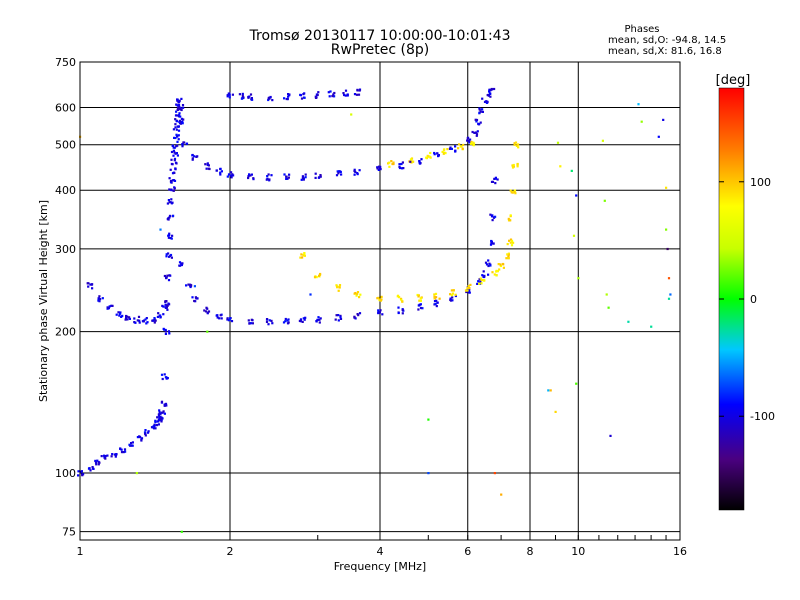 The image size is (800, 600). Describe the element at coordinates (530, 551) in the screenshot. I see `x-tick-label: 8` at that location.